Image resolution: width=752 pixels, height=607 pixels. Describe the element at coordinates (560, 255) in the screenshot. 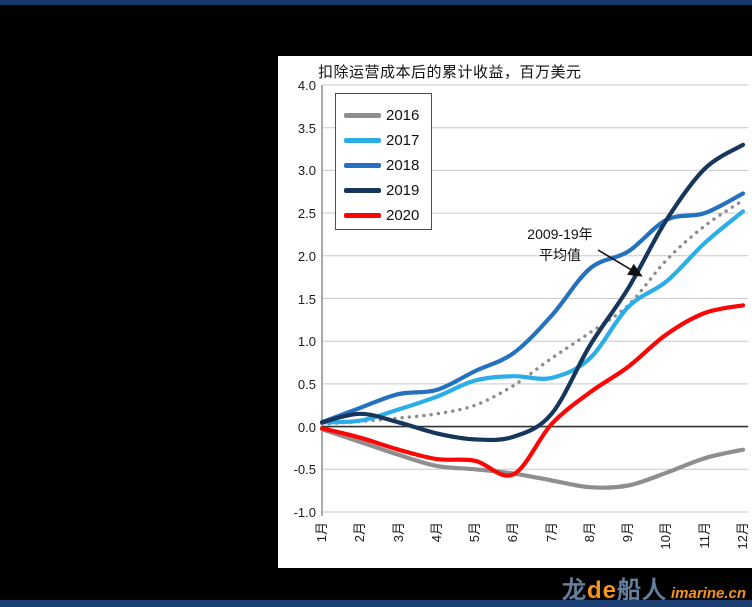

I see `annotation-line2: 平均值` at that location.